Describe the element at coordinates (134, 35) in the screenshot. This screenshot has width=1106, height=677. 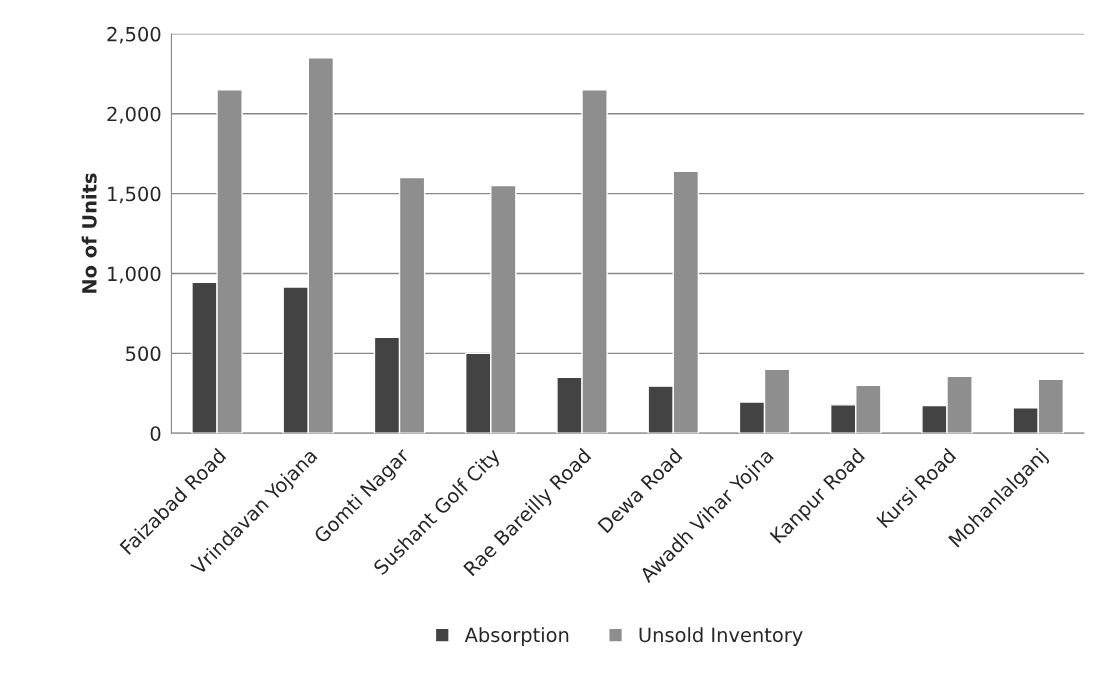
I see `y-tick-label: 2,500` at that location.